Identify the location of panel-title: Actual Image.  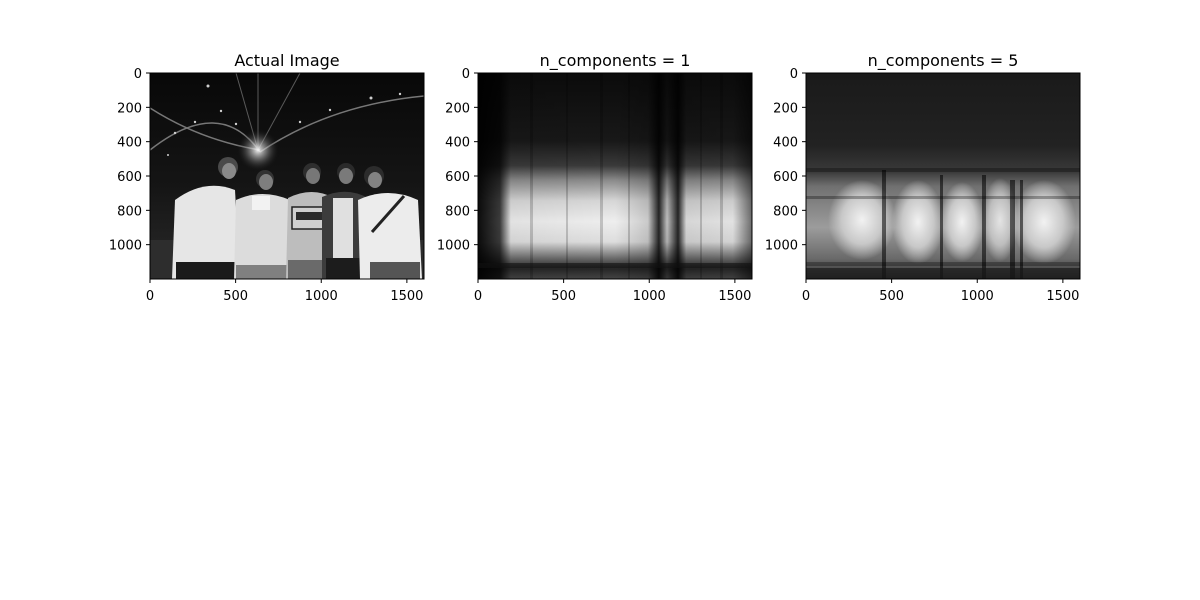
(286, 60).